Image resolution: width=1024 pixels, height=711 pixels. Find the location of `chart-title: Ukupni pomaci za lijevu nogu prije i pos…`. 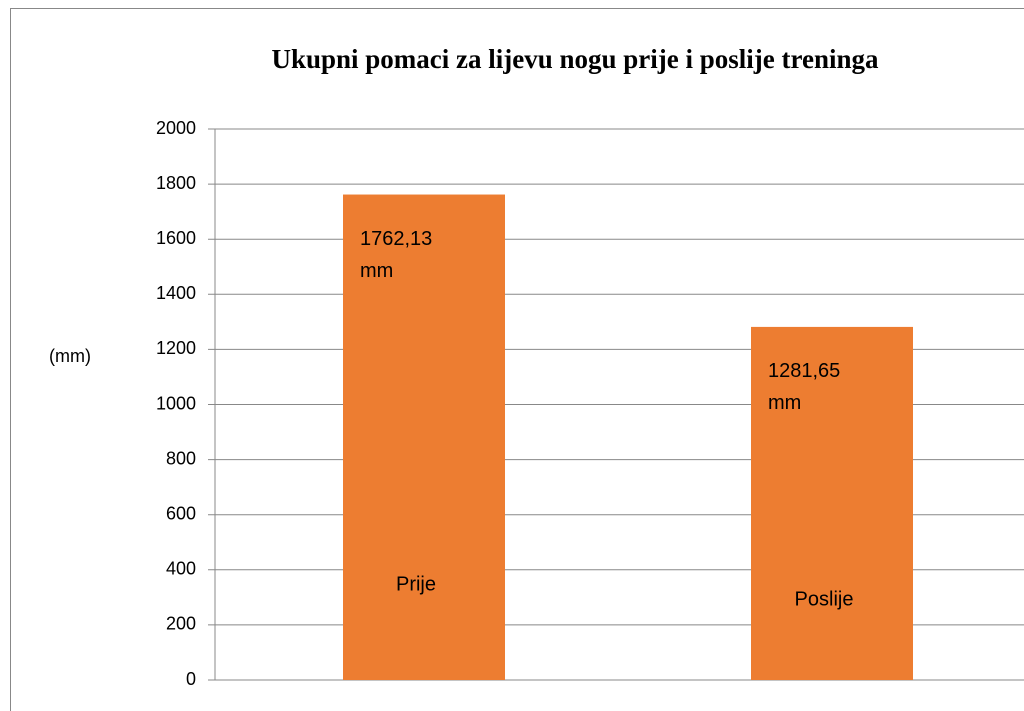

chart-title: Ukupni pomaci za lijevu nogu prije i pos… is located at coordinates (575, 59).